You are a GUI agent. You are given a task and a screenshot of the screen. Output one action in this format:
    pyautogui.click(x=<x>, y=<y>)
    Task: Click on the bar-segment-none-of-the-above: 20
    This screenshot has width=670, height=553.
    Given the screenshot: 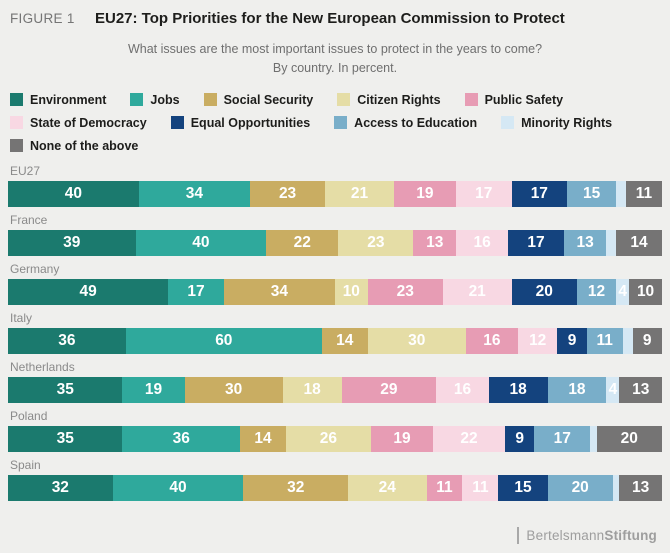 What is the action you would take?
    pyautogui.click(x=629, y=438)
    